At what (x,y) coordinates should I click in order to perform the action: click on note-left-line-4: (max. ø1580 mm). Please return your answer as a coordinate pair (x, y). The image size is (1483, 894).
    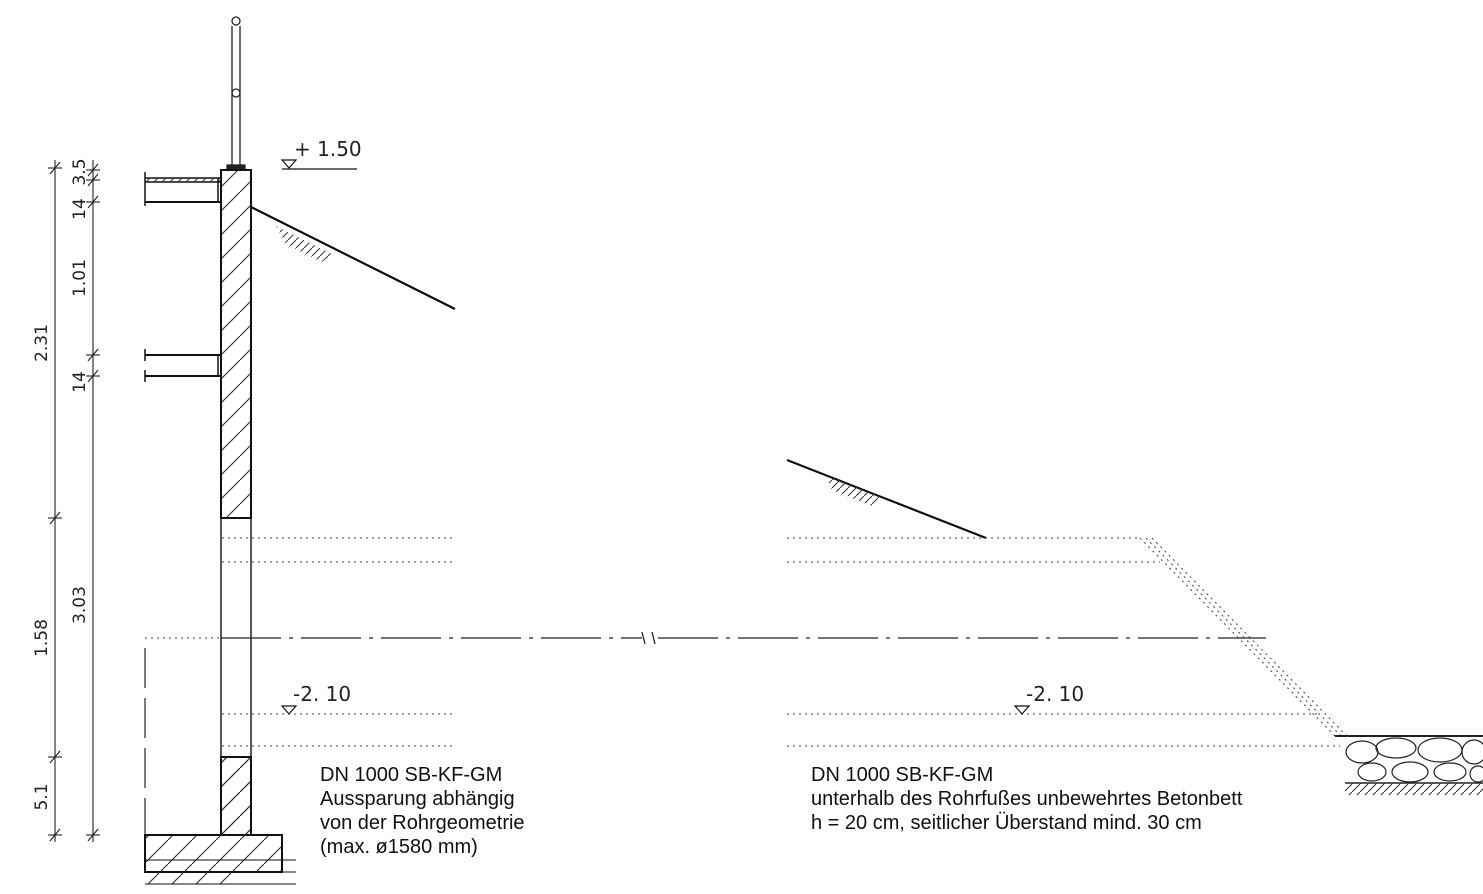
    Looking at the image, I should click on (399, 847).